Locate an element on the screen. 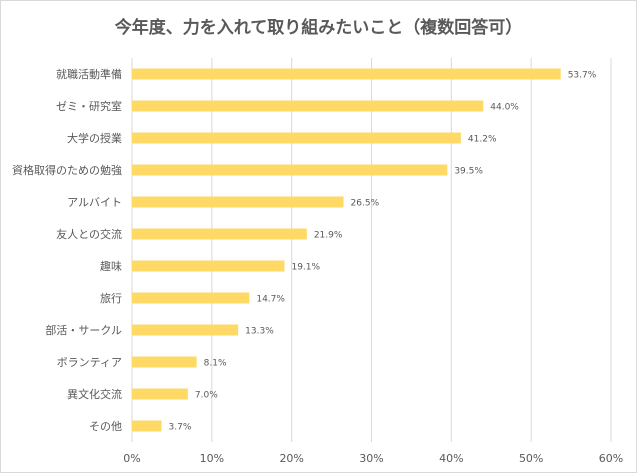 The image size is (637, 473). value-label: 14.7% is located at coordinates (270, 300).